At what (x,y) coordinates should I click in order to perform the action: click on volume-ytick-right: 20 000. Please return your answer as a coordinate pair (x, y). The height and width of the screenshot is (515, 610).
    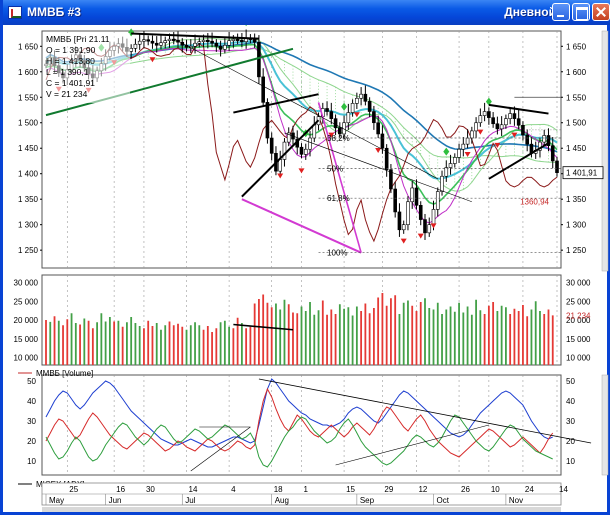
    Looking at the image, I should click on (578, 320).